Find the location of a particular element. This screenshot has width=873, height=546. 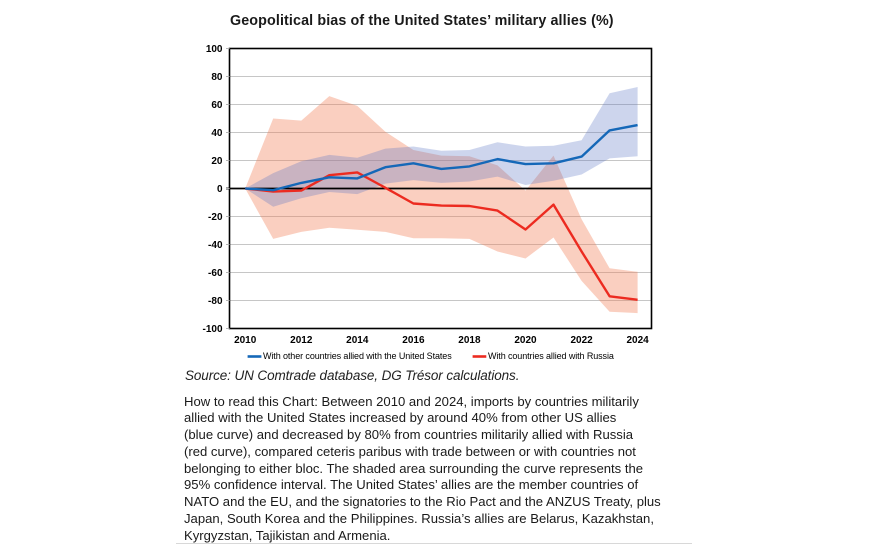

svg-text: 2024 is located at coordinates (637, 340).